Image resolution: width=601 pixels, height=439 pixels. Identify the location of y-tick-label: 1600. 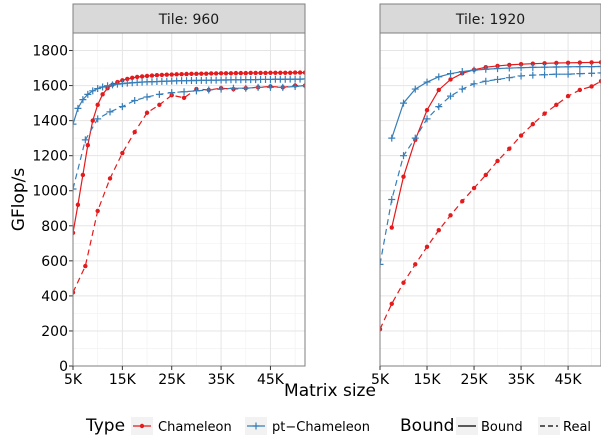
(50, 87).